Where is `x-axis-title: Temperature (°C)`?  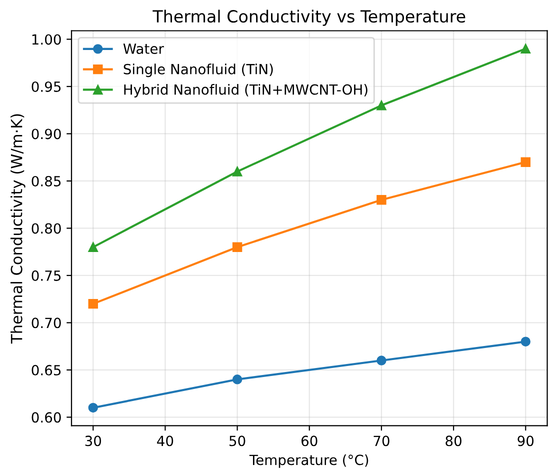 x-axis-title: Temperature (°C) is located at coordinates (308, 461).